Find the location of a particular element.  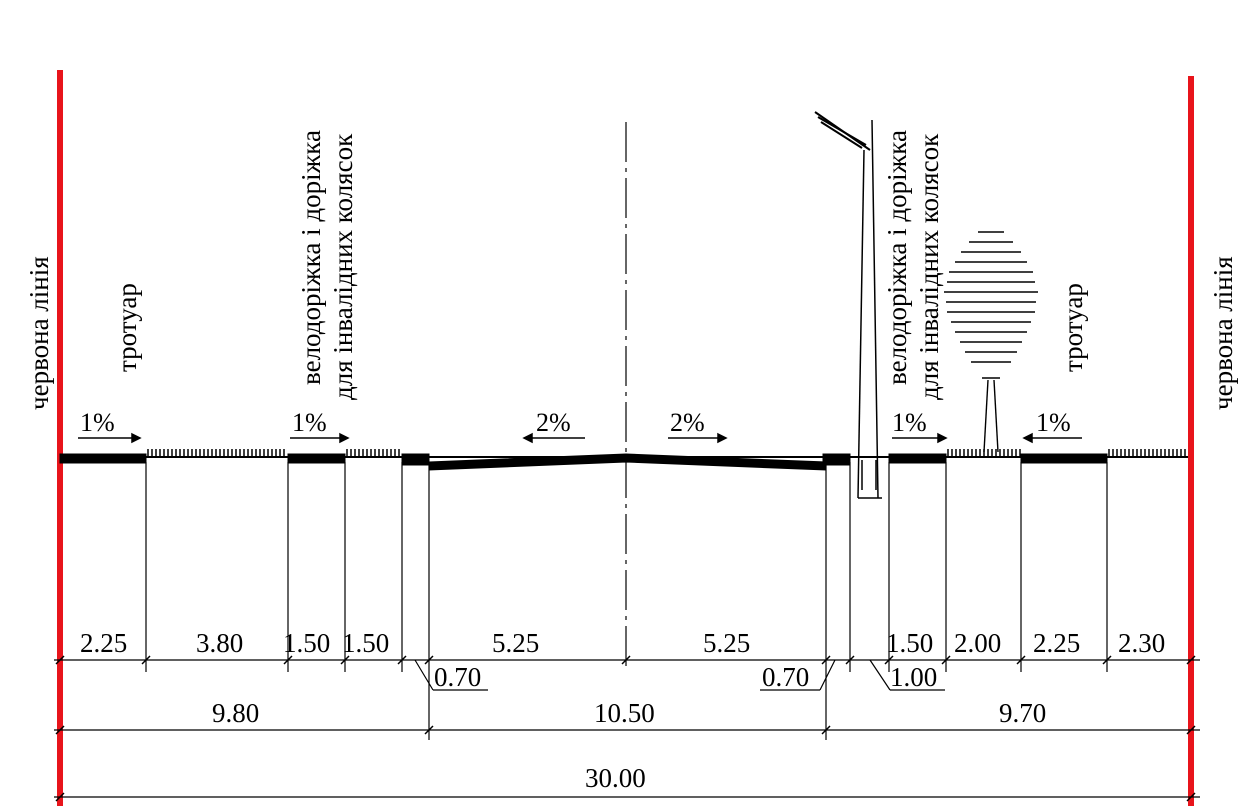

ground-profile is located at coordinates (623, 462).